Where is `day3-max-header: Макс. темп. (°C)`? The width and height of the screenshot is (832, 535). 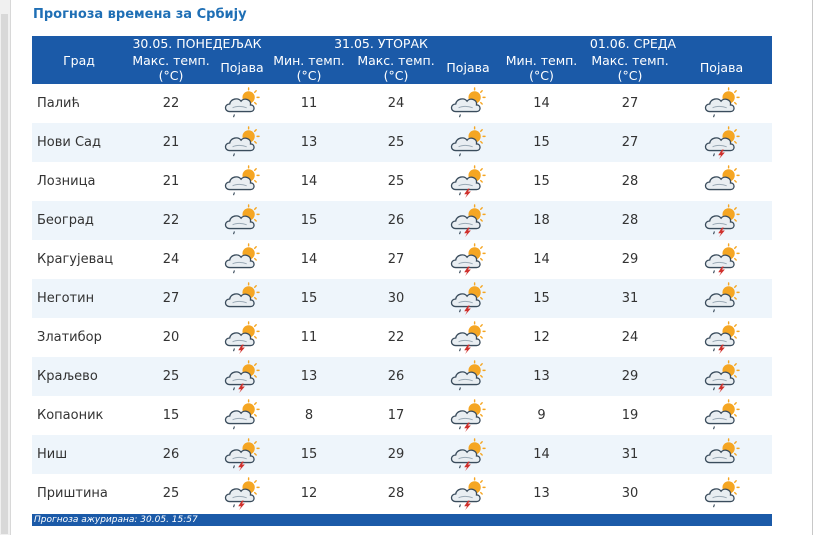
day3-max-header: Макс. темп. (°C) is located at coordinates (630, 67).